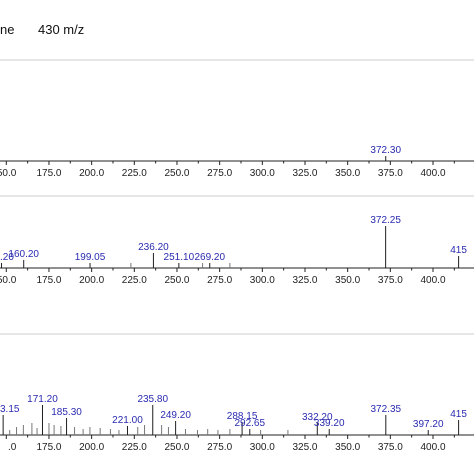 This screenshot has height=474, width=474. Describe the element at coordinates (262, 447) in the screenshot. I see `panel-bottom-tick-label: 300.0` at that location.